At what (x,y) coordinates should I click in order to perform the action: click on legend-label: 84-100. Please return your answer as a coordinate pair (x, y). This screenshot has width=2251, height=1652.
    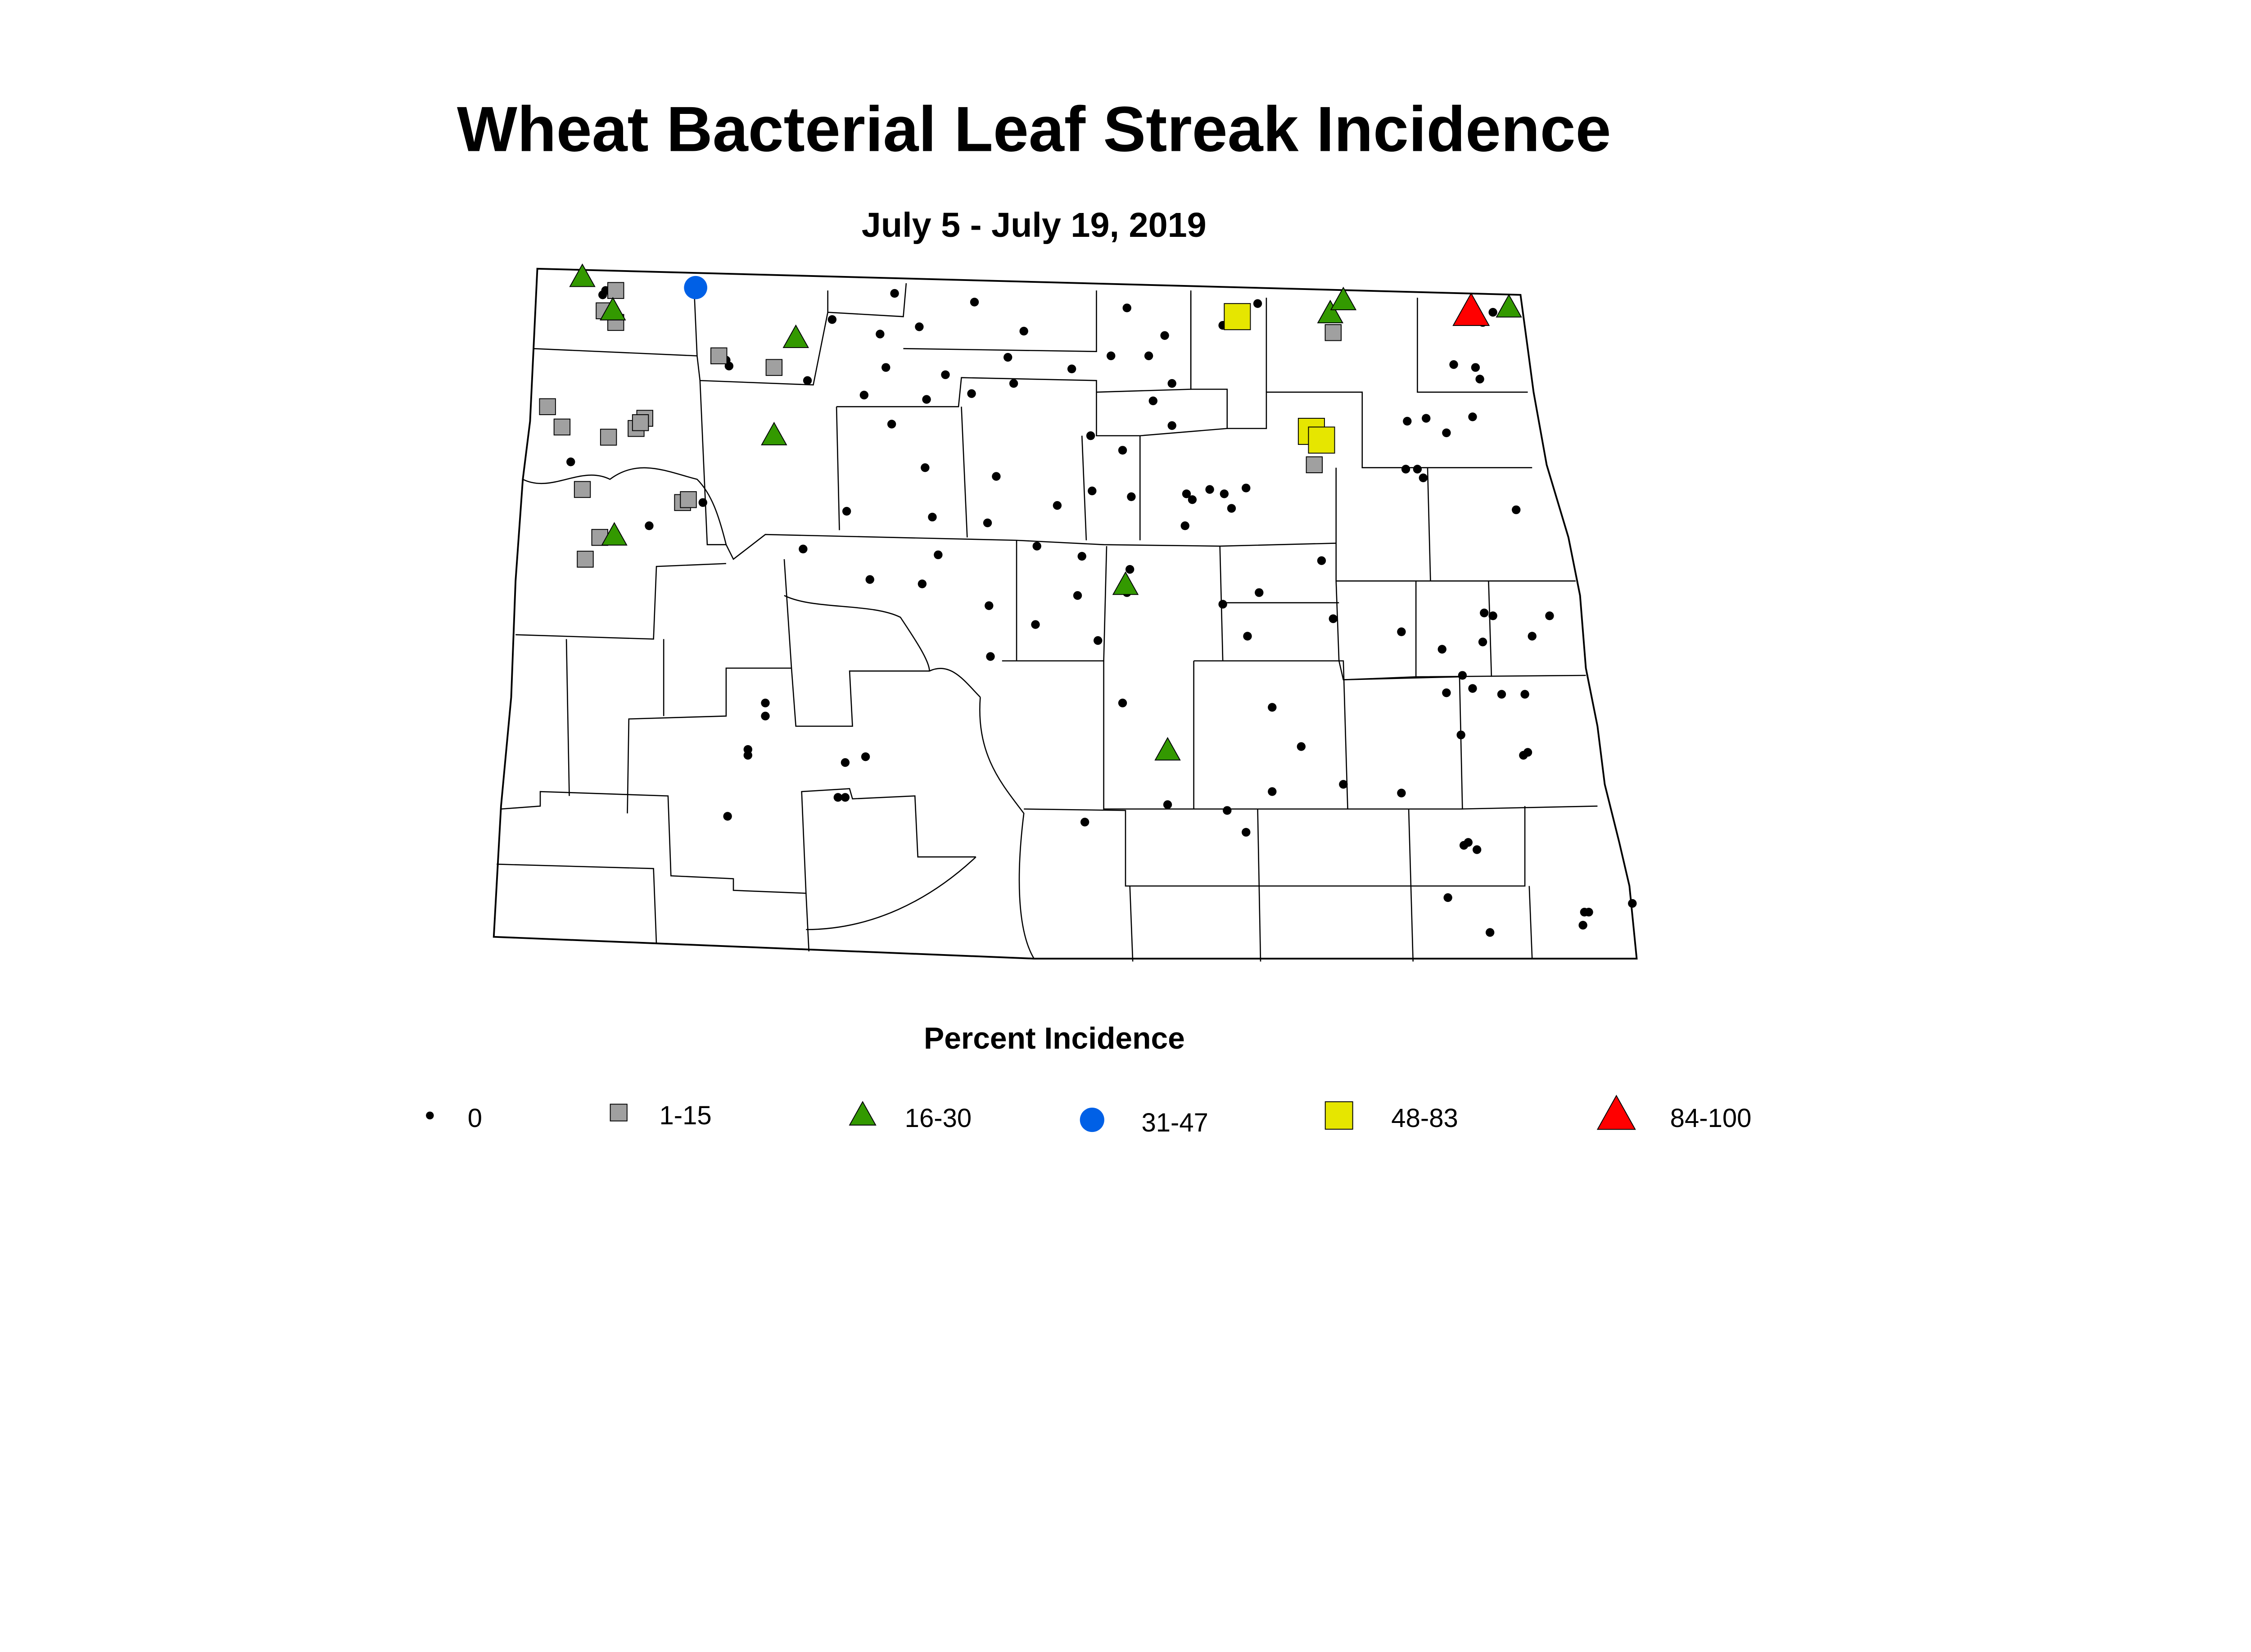
    Looking at the image, I should click on (1711, 1119).